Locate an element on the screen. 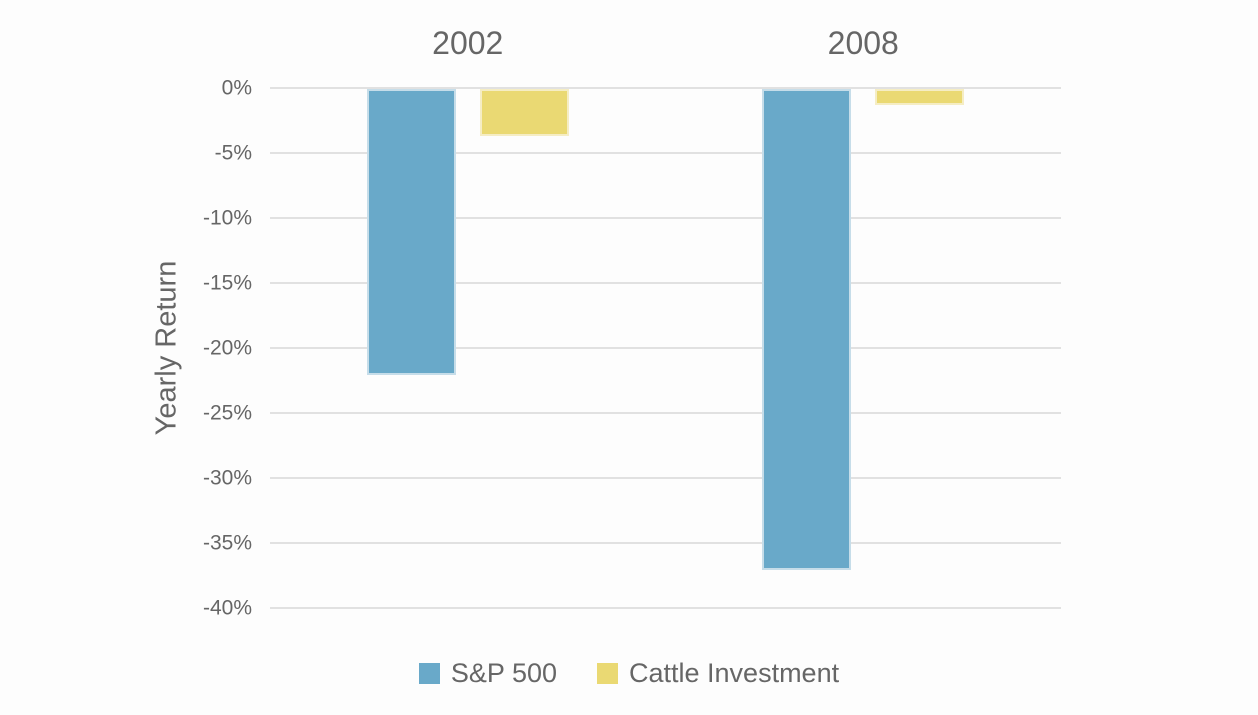 The height and width of the screenshot is (715, 1258). cattle-investment-legend-label: Cattle Investment is located at coordinates (734, 673).